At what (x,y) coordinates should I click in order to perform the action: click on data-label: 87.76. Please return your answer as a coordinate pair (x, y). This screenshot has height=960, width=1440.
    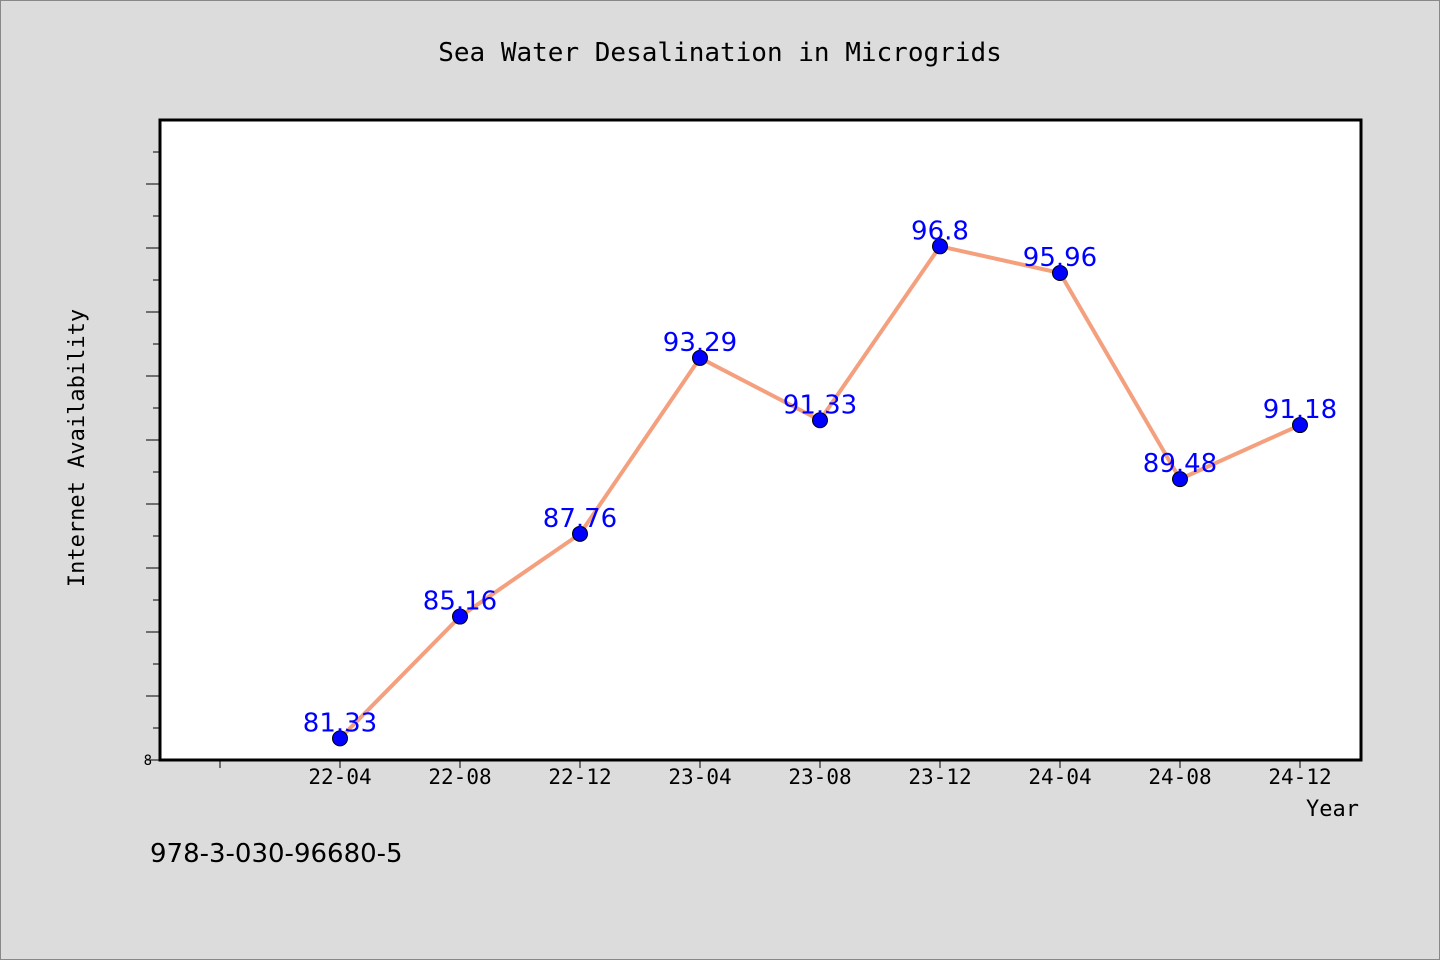
    Looking at the image, I should click on (580, 519).